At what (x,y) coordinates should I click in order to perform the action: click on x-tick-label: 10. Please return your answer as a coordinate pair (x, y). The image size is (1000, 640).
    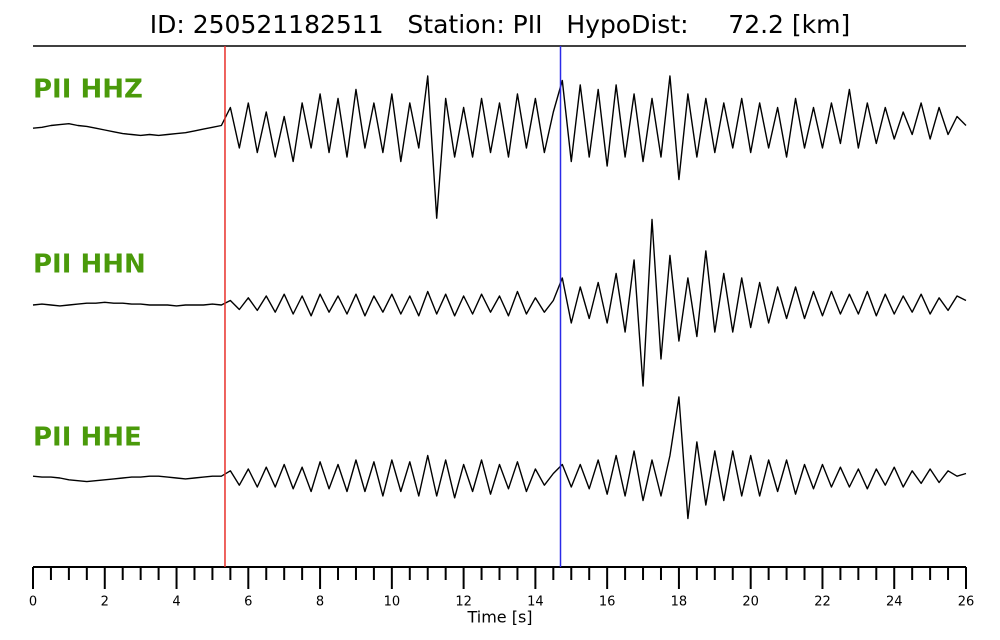
    Looking at the image, I should click on (392, 602).